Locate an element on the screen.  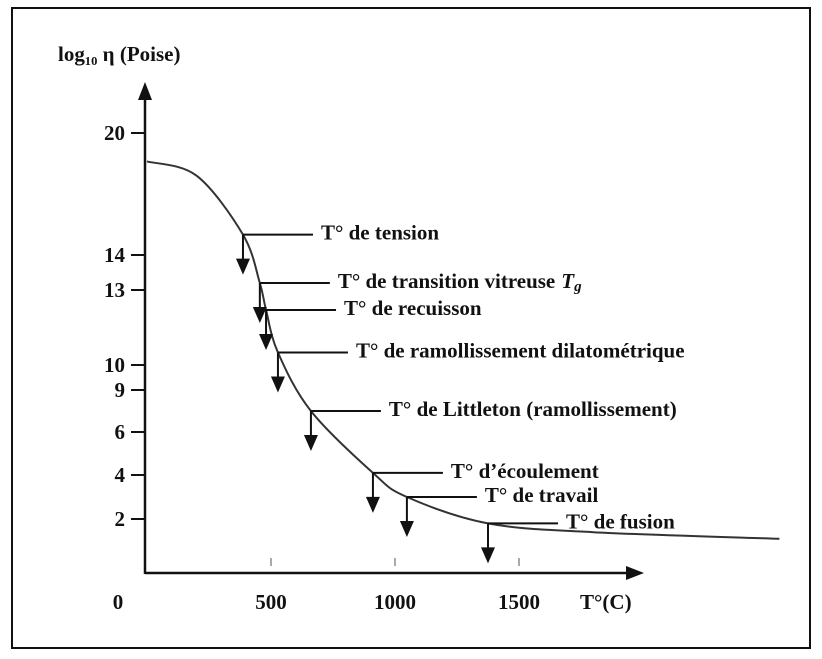
x-tick-label: 1500 is located at coordinates (519, 602).